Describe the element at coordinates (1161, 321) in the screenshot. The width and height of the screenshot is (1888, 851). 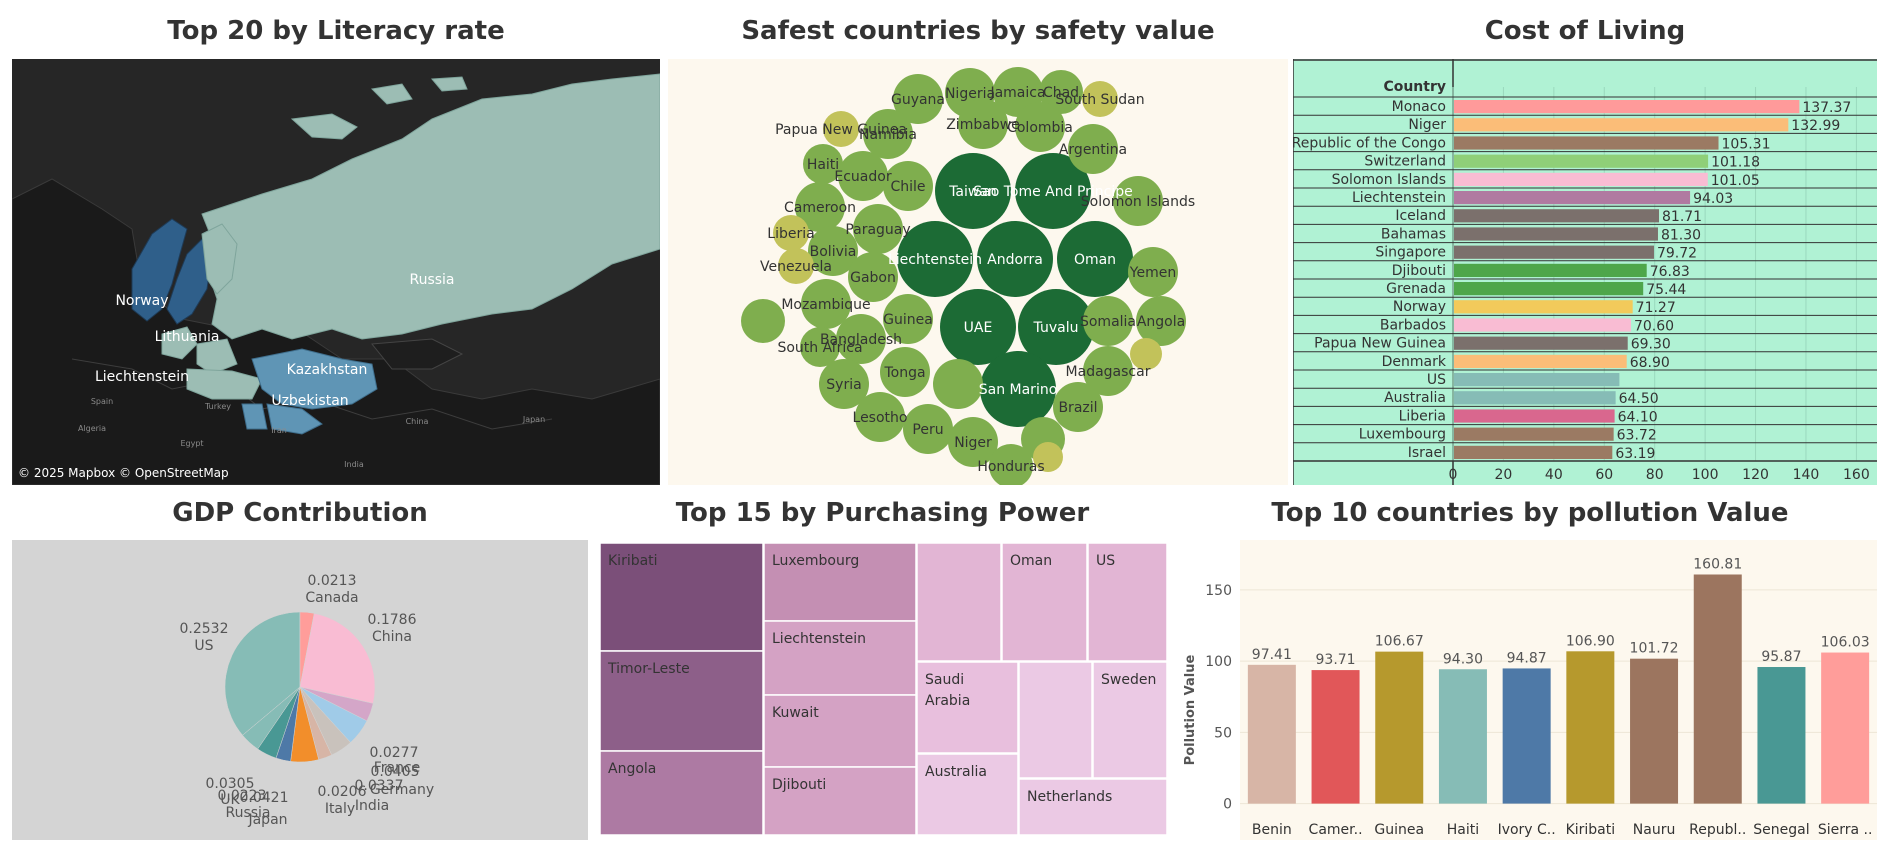
I see `bubble-angola` at that location.